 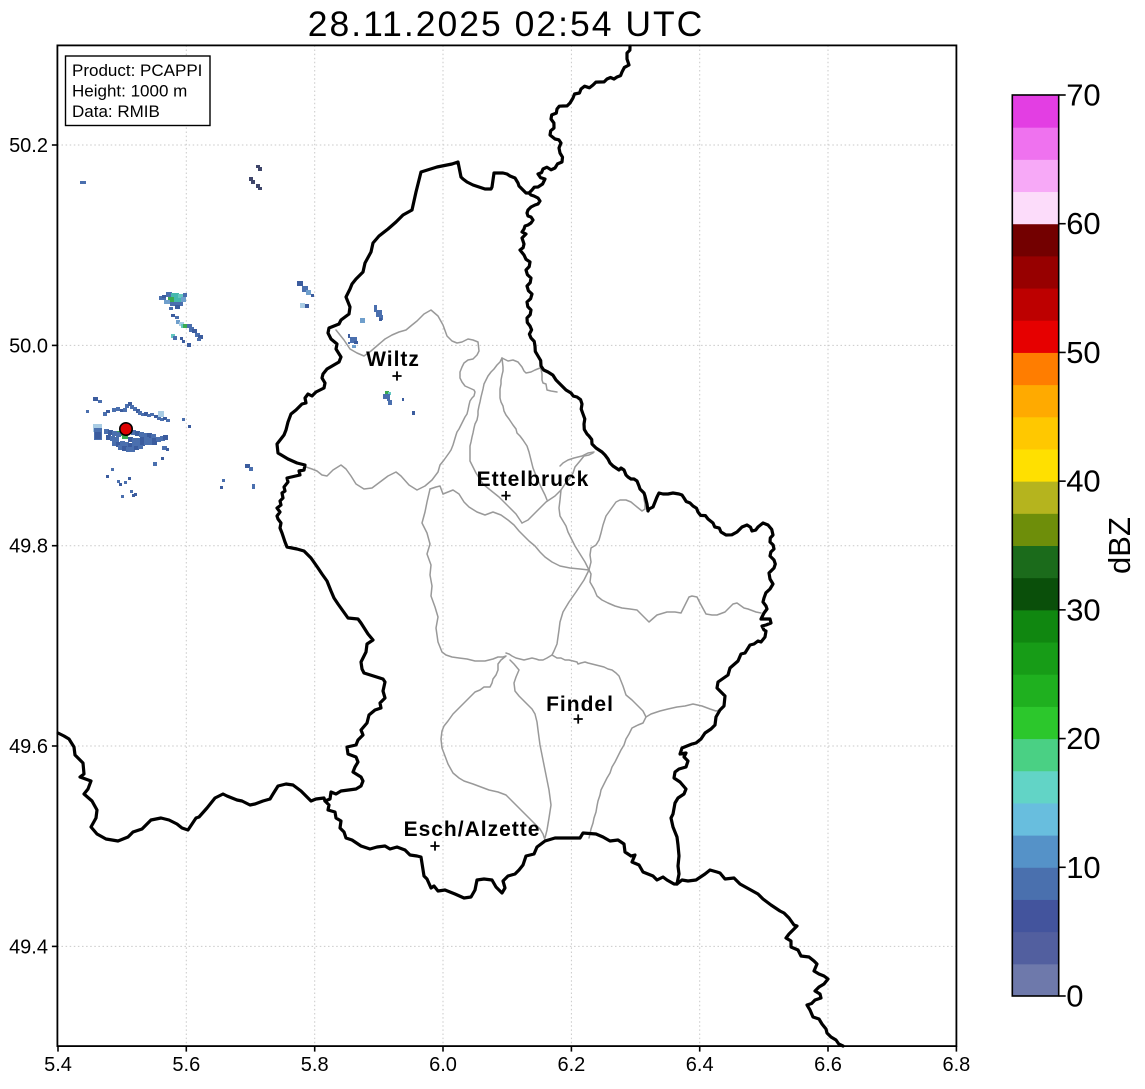 I want to click on svg-text: 20, so click(x=1083, y=738).